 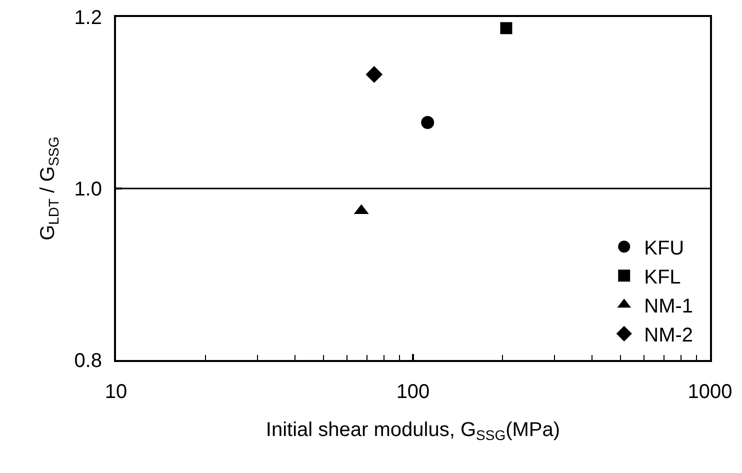 I want to click on legend-label: NM-1, so click(x=669, y=306).